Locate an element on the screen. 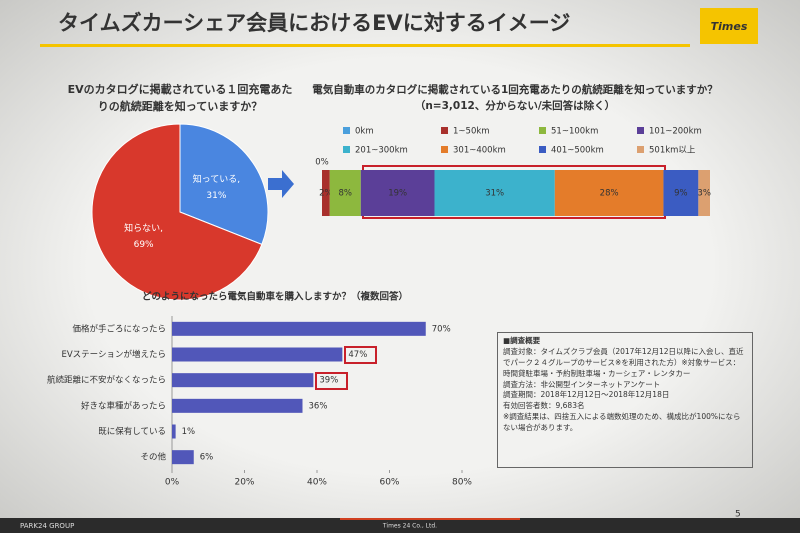 The width and height of the screenshot is (800, 533). legend-label: 301~400km is located at coordinates (479, 151).